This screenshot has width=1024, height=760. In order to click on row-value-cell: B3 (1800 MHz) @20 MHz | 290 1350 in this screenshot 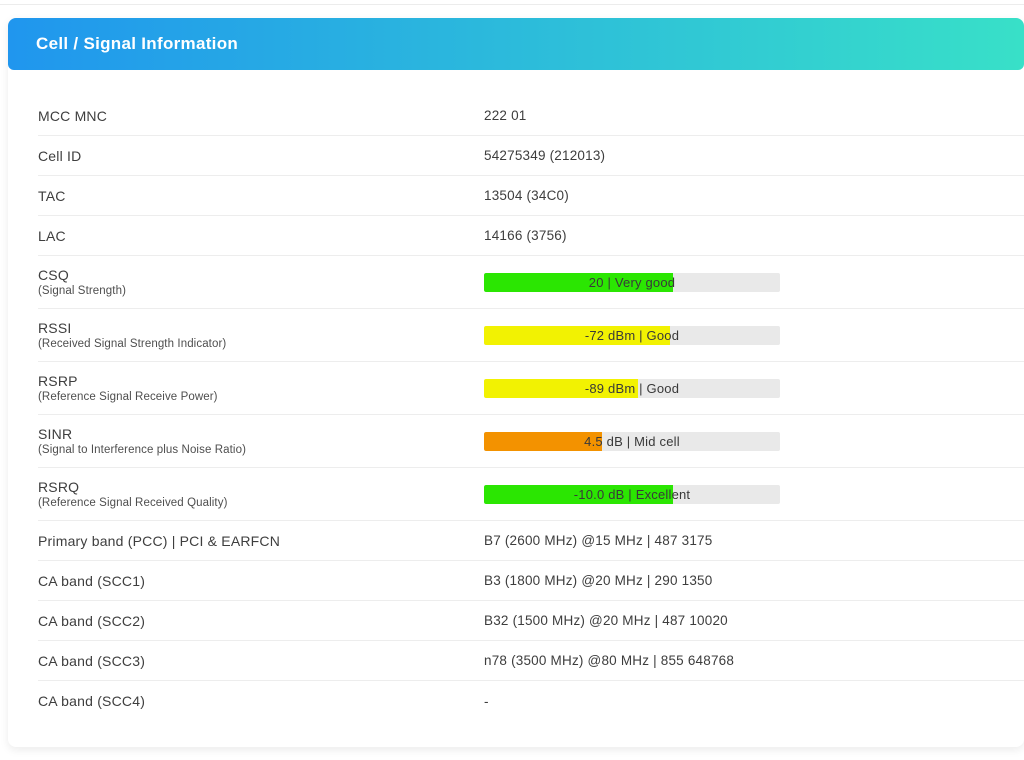, I will do `click(749, 580)`.